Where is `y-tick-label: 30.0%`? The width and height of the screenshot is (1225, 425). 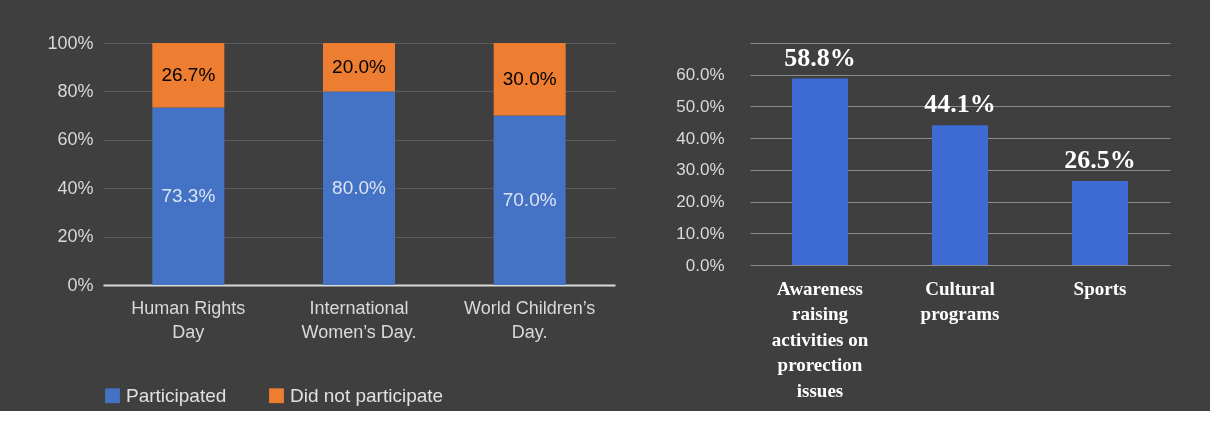 y-tick-label: 30.0% is located at coordinates (700, 170).